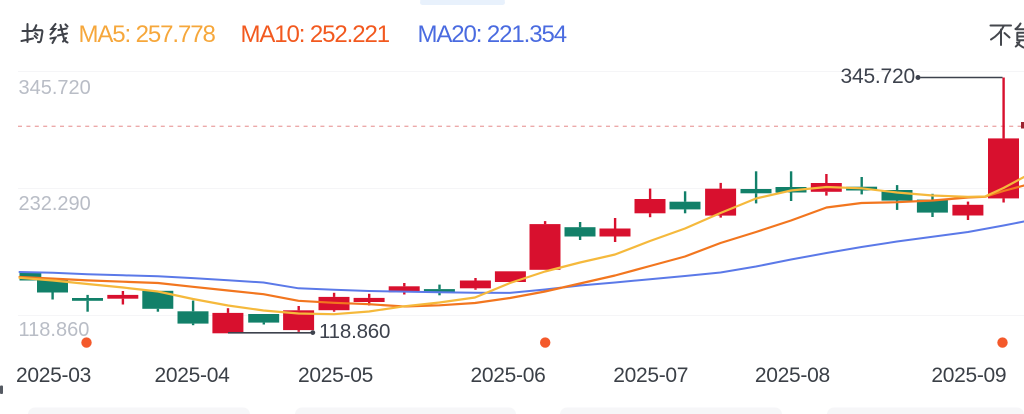 The height and width of the screenshot is (414, 1024). I want to click on svg-text: MA5: 257.778, so click(147, 34).